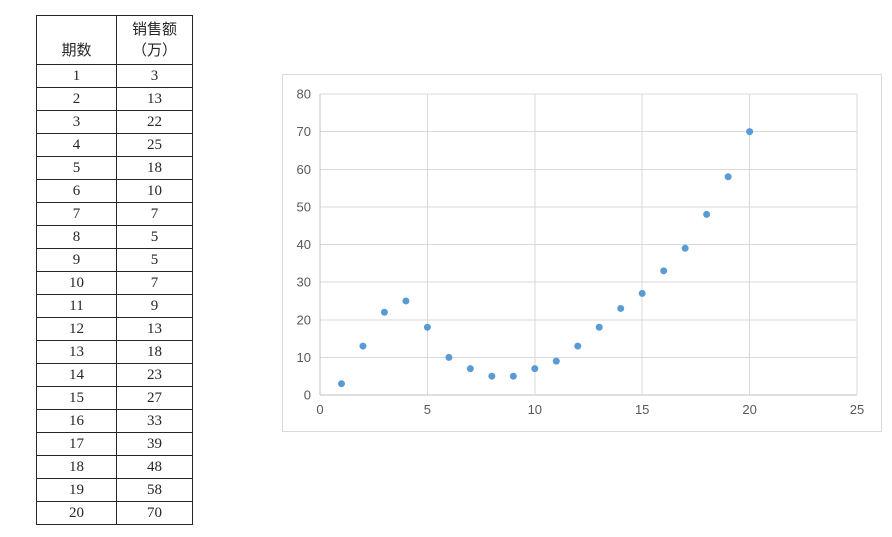 The width and height of the screenshot is (892, 537). Describe the element at coordinates (76, 329) in the screenshot. I see `period-cell: 12` at that location.